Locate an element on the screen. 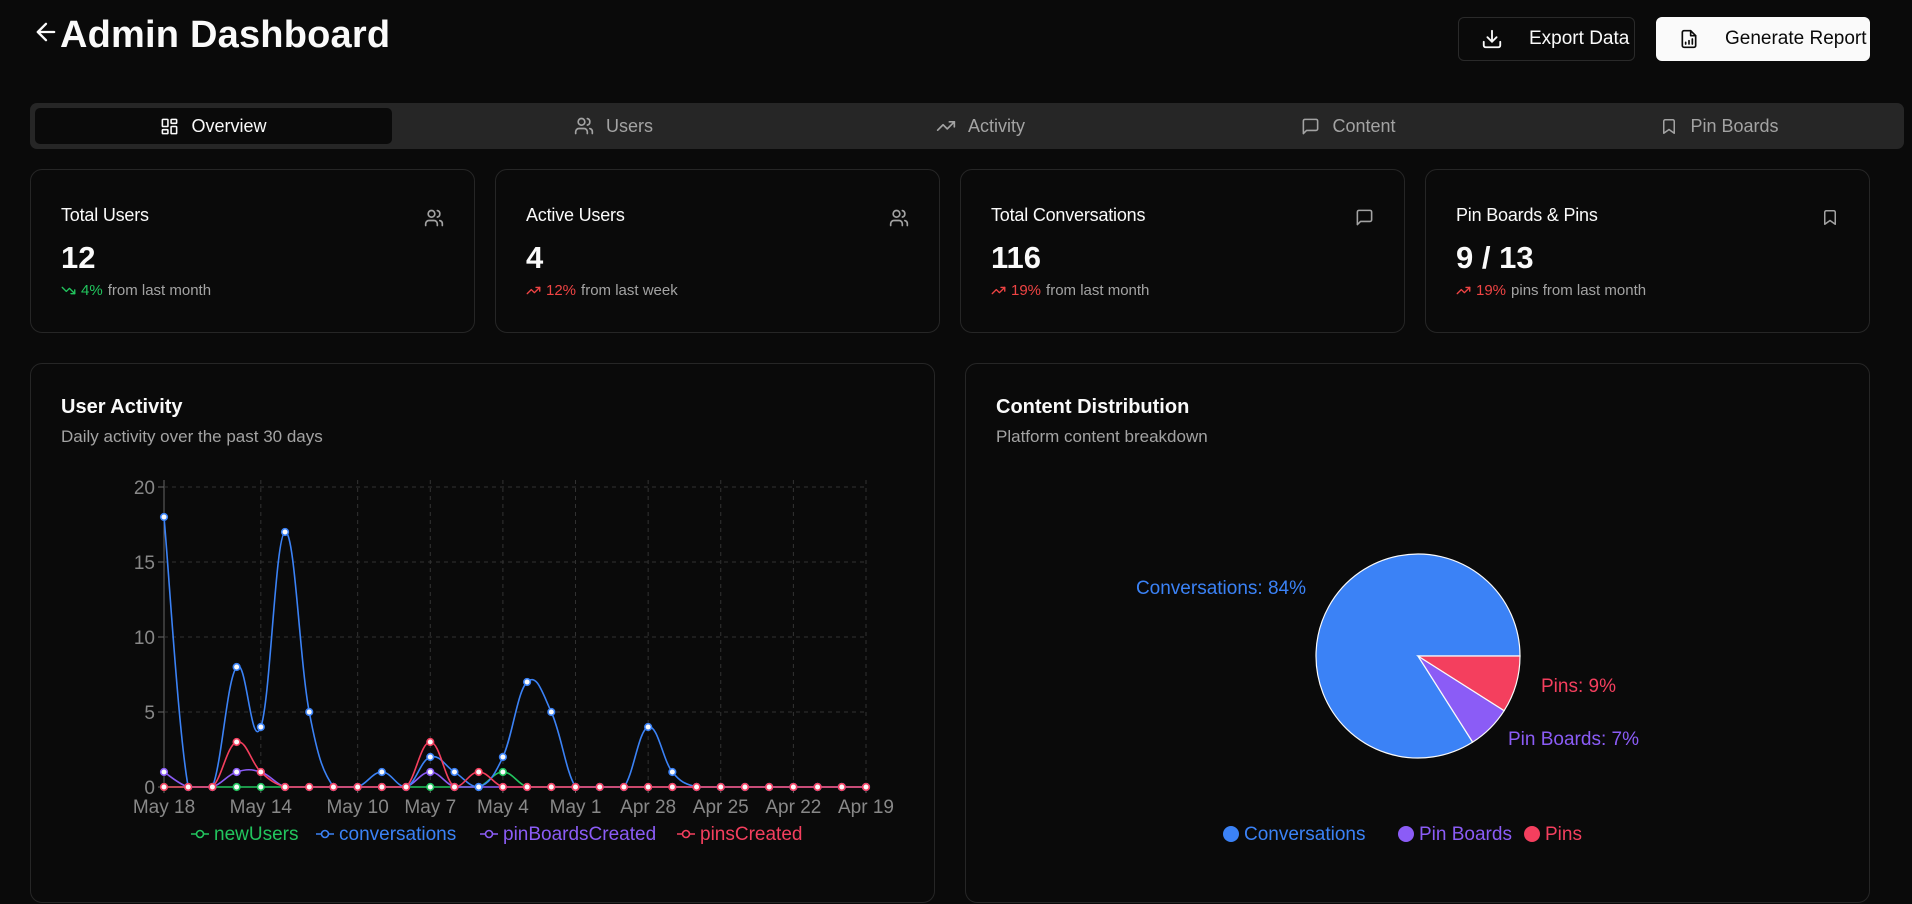 Image resolution: width=1912 pixels, height=904 pixels. legend-item-pins: Pins is located at coordinates (1553, 834).